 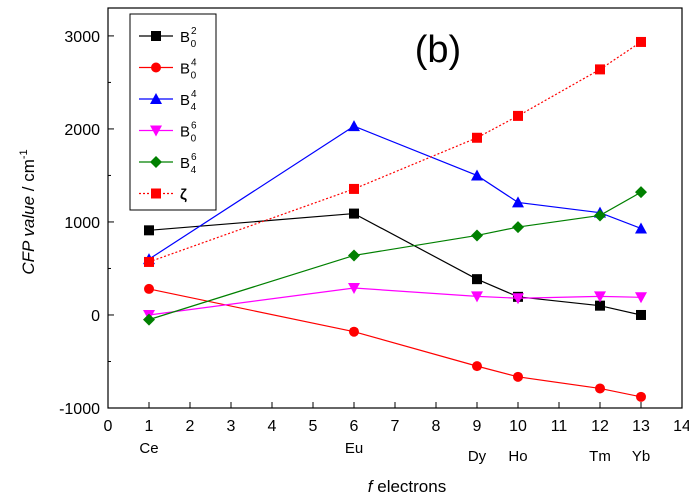 What do you see at coordinates (559, 426) in the screenshot?
I see `x-tick-label: 11` at bounding box center [559, 426].